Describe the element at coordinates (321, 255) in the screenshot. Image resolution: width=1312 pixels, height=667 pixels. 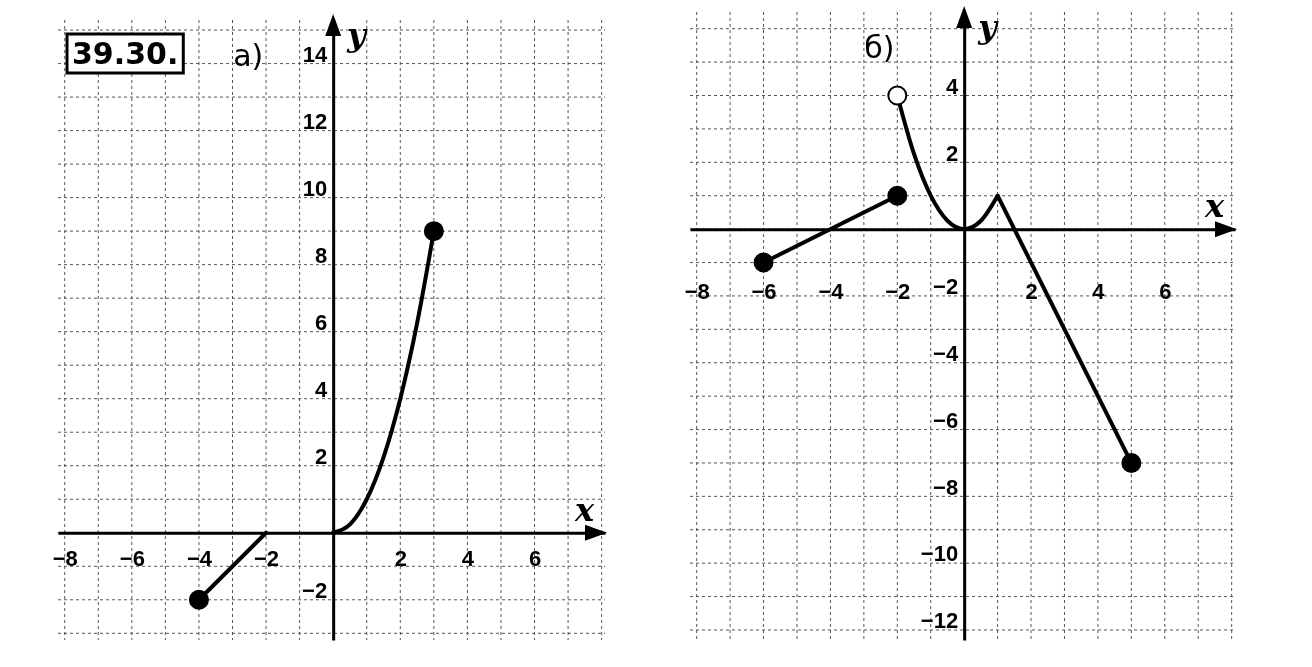
I see `y-tick-label: 8` at that location.